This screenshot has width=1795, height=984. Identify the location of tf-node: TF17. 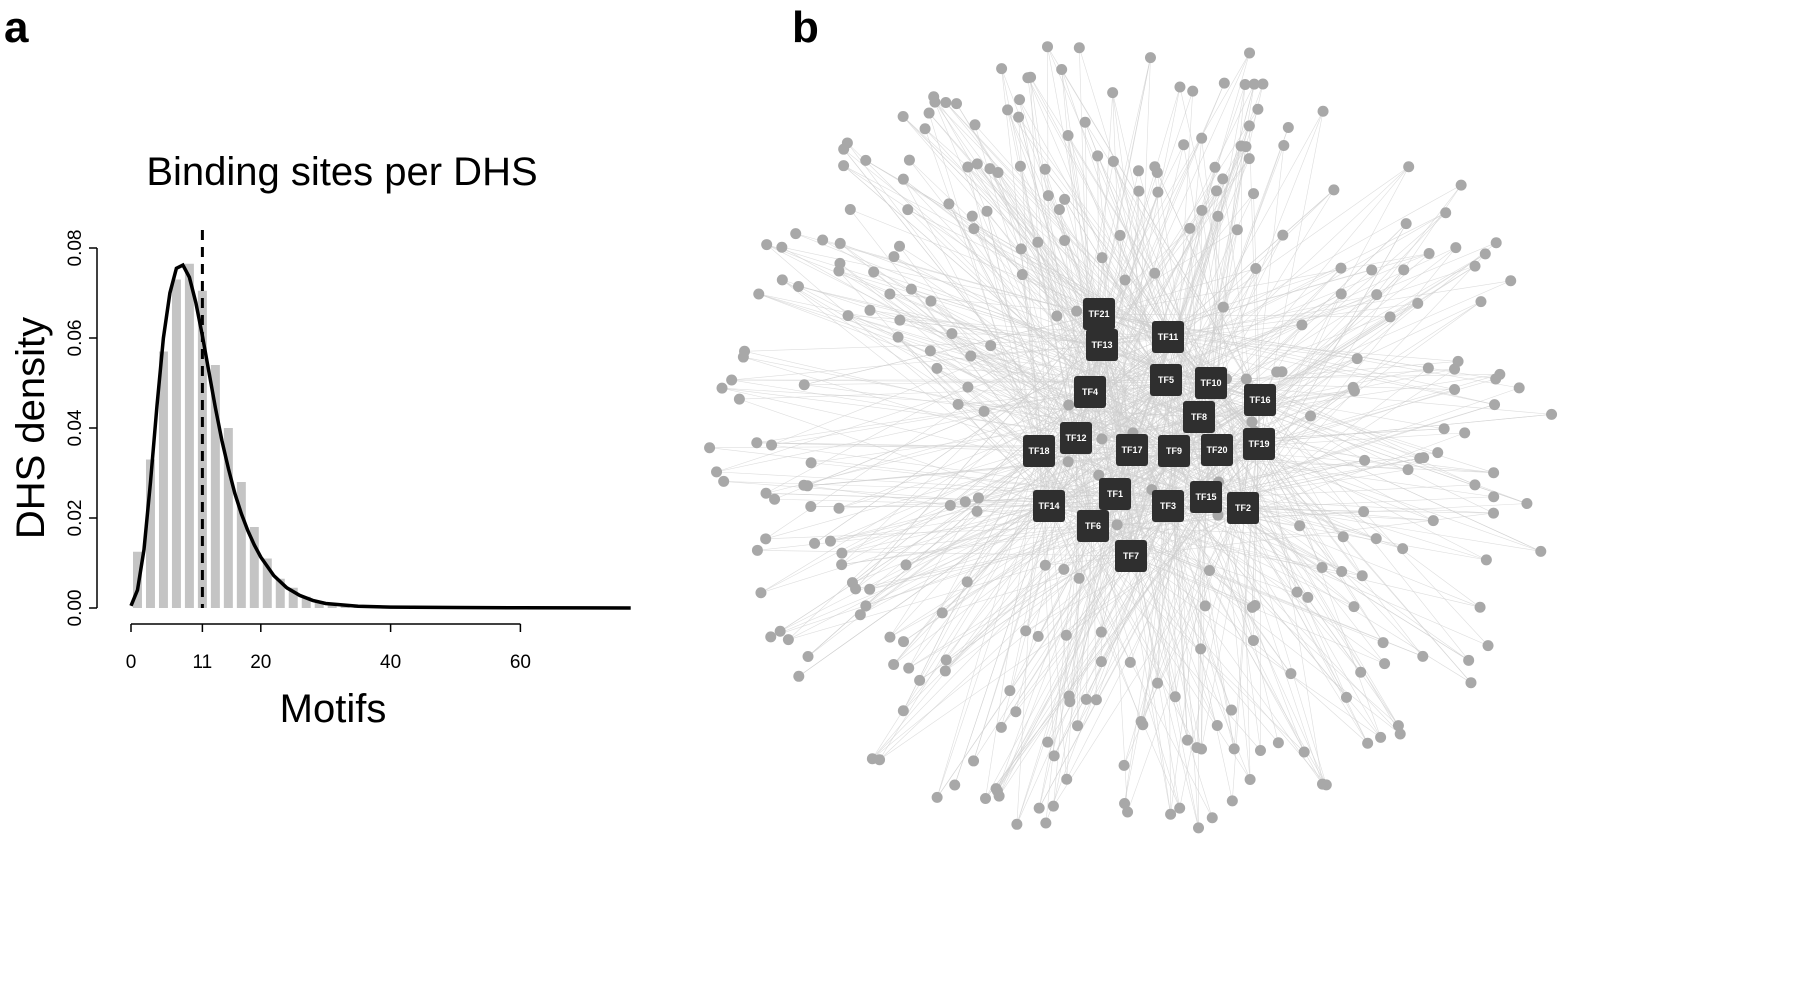
(1132, 450).